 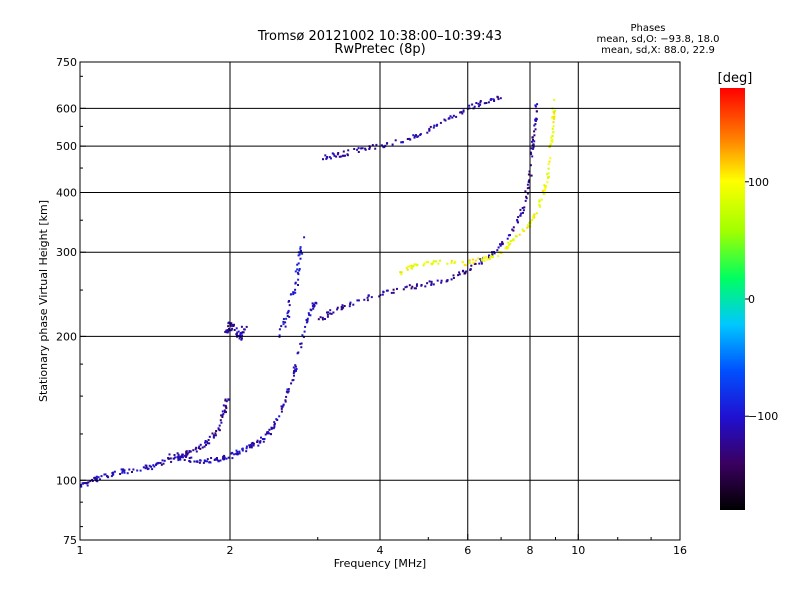 I want to click on x-axis-label: Frequency [MHz], so click(x=380, y=563).